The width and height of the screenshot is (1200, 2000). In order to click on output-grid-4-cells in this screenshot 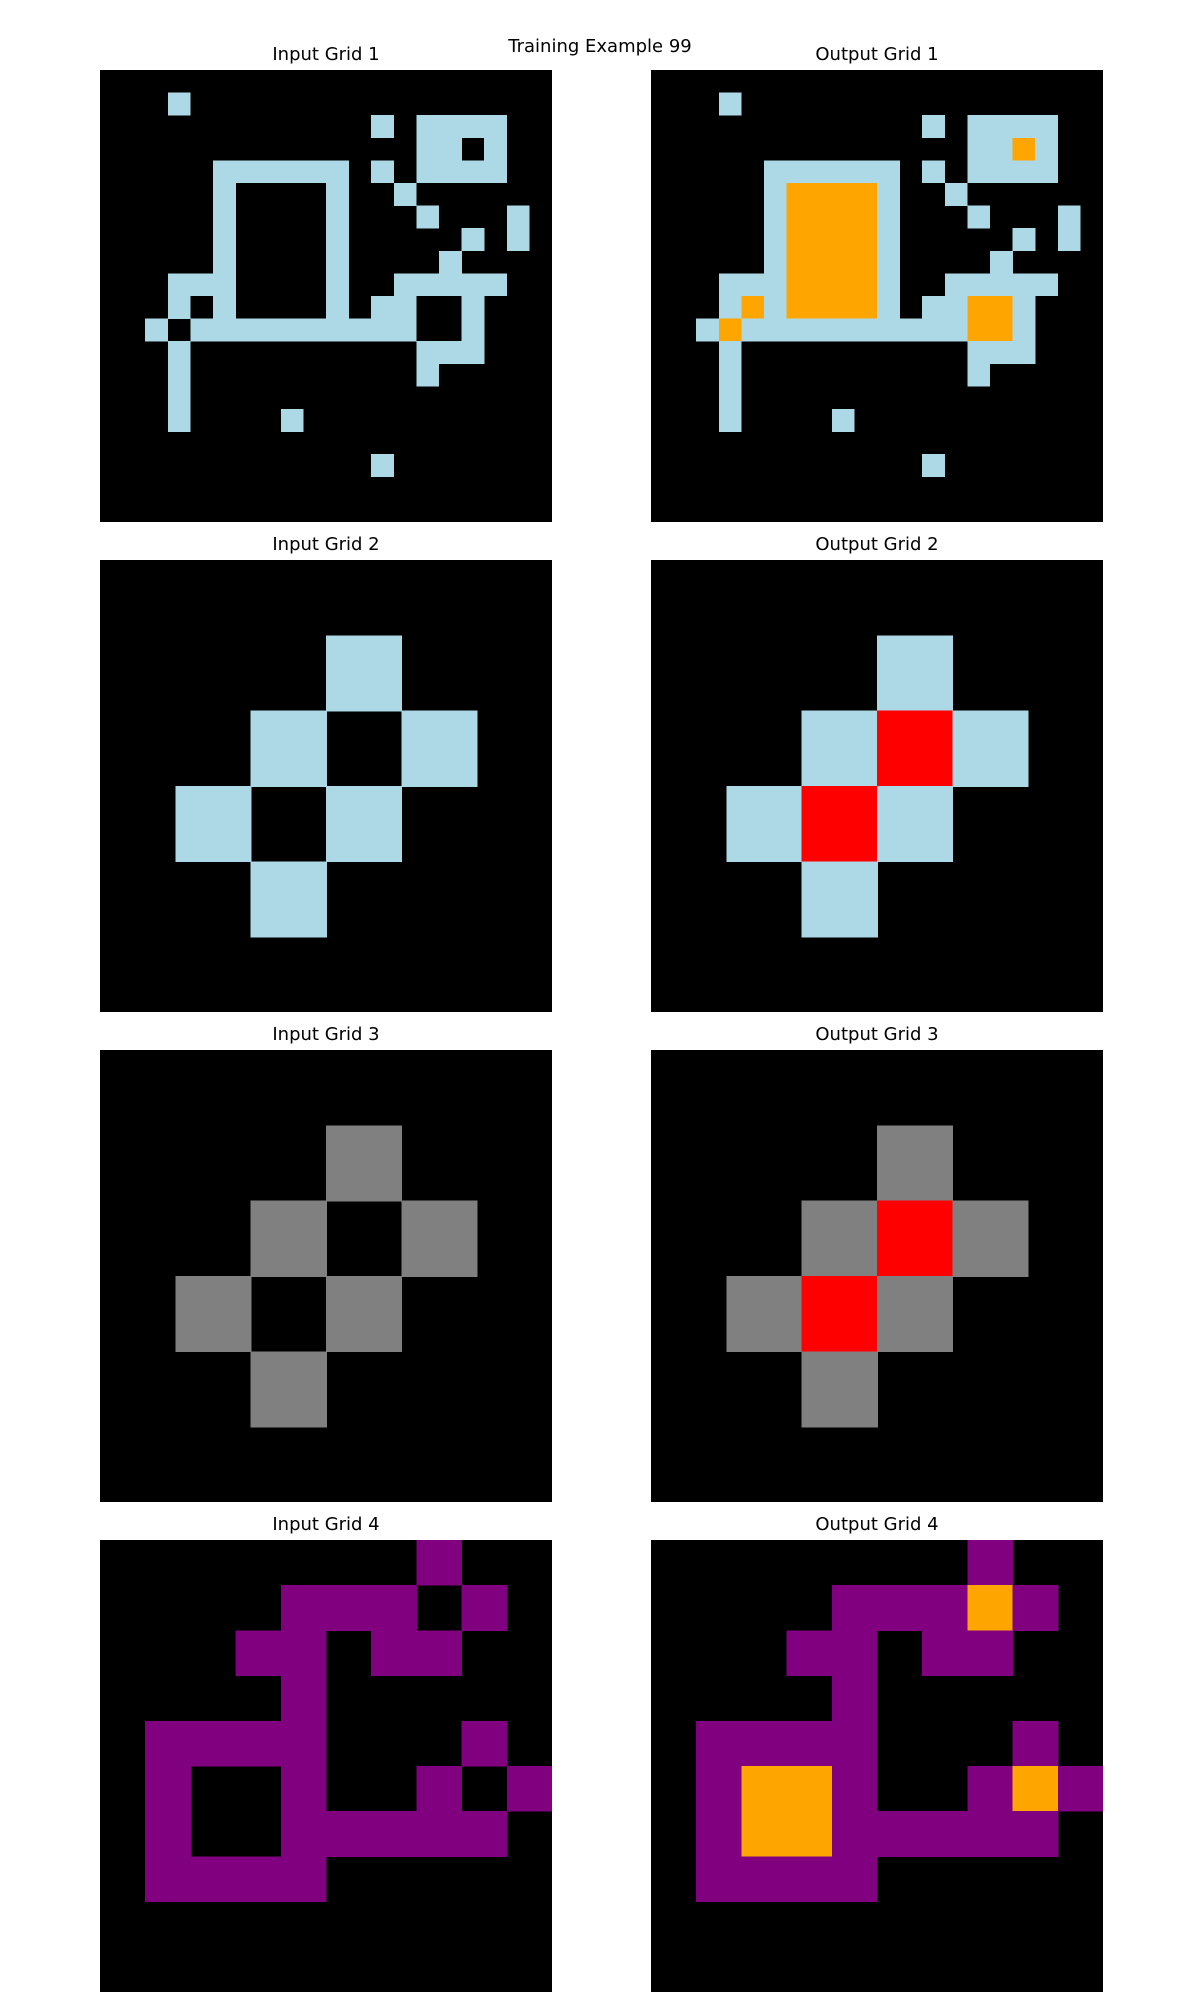, I will do `click(877, 1766)`.